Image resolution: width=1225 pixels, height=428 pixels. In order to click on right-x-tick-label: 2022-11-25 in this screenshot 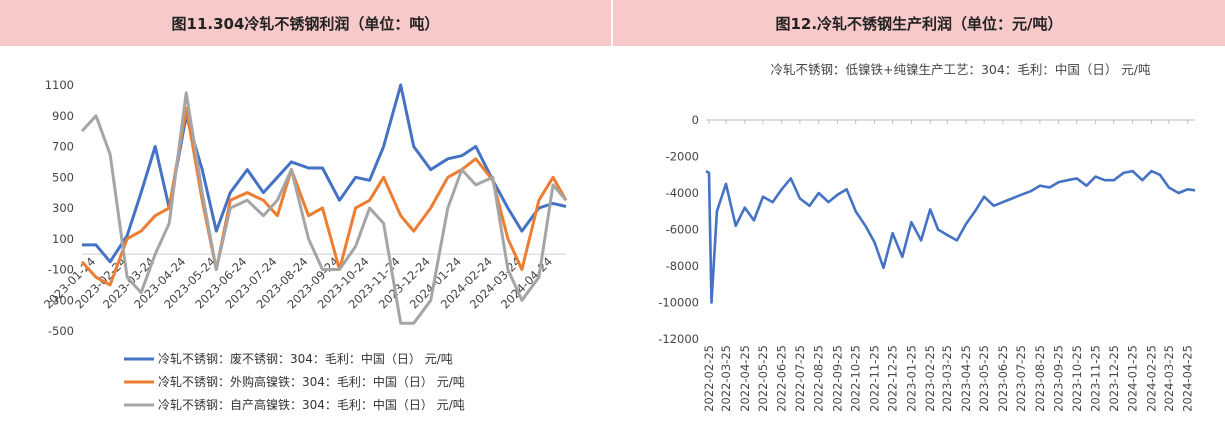, I will do `click(874, 378)`.